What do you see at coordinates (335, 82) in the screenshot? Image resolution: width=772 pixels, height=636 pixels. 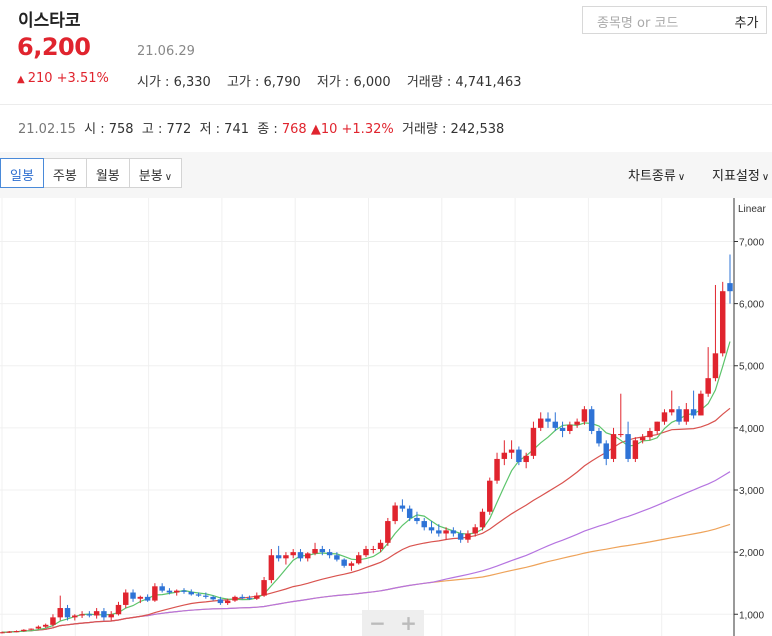 I see `low-label: 저가 :` at bounding box center [335, 82].